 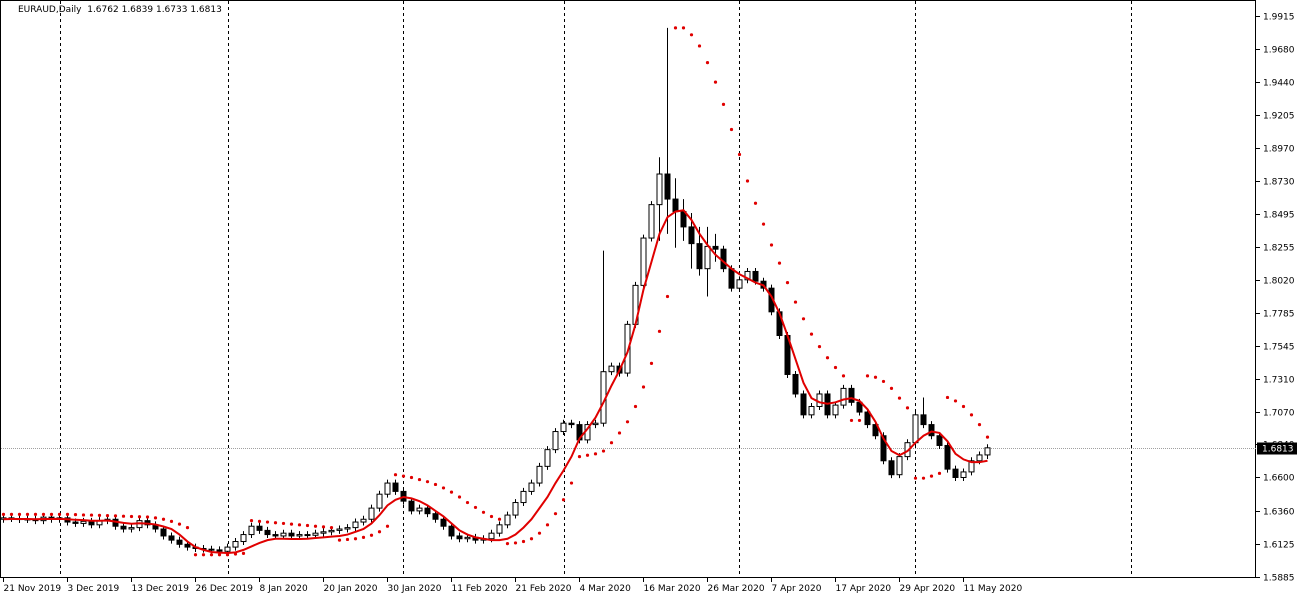 What do you see at coordinates (1279, 282) in the screenshot?
I see `y-tick-label: 1.8020` at bounding box center [1279, 282].